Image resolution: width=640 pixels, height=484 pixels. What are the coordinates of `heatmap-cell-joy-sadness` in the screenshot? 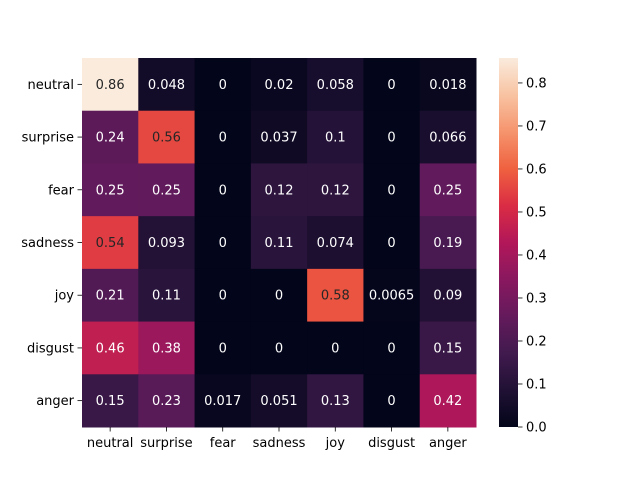 It's located at (279, 295).